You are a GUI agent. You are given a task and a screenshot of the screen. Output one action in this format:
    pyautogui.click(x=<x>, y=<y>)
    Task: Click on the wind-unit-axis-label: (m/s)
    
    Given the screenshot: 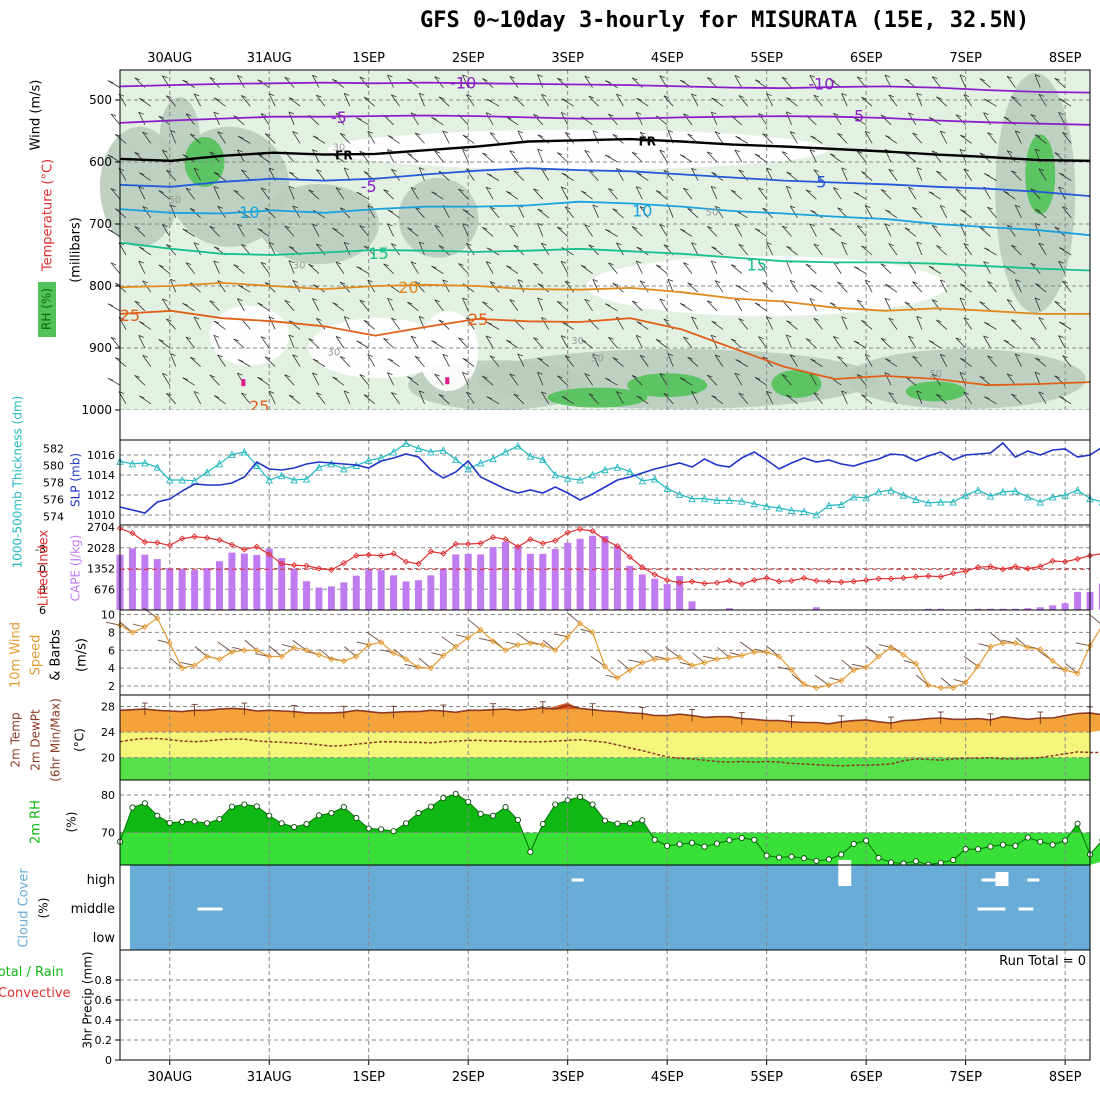 What is the action you would take?
    pyautogui.click(x=82, y=655)
    